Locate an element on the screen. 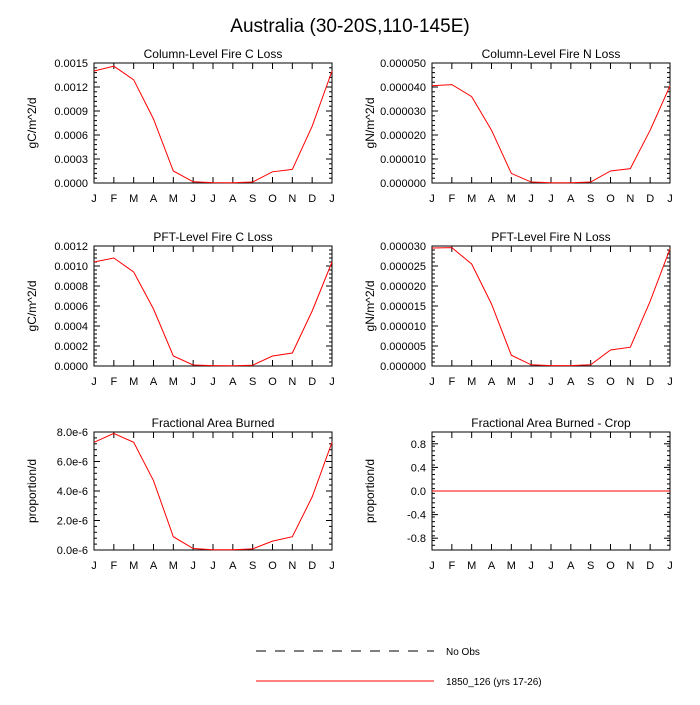  y-axis-label: proportion/d is located at coordinates (370, 491).